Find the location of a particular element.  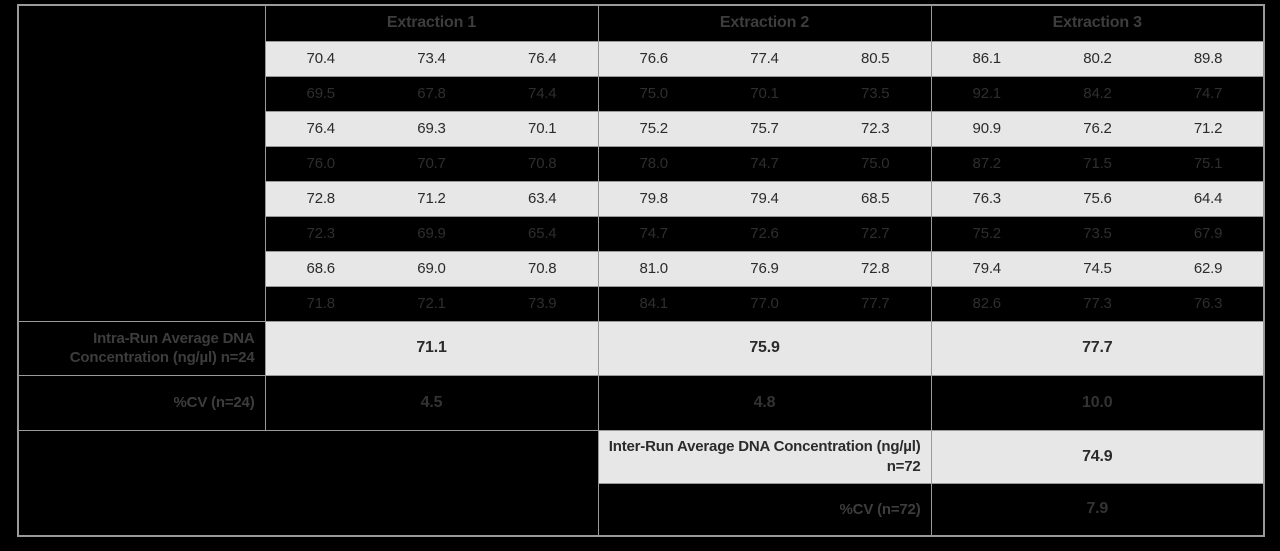

replicate-value-r6-c9: 67.9 is located at coordinates (1209, 233).